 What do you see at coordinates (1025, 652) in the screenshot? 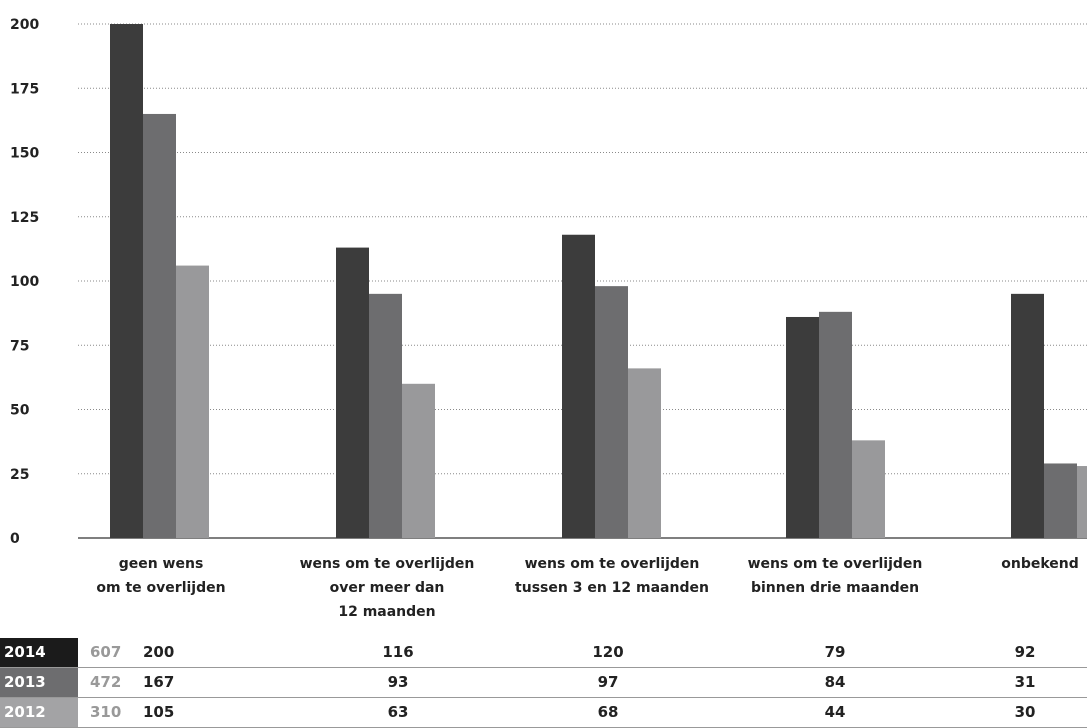
I see `table-cell: 92` at bounding box center [1025, 652].